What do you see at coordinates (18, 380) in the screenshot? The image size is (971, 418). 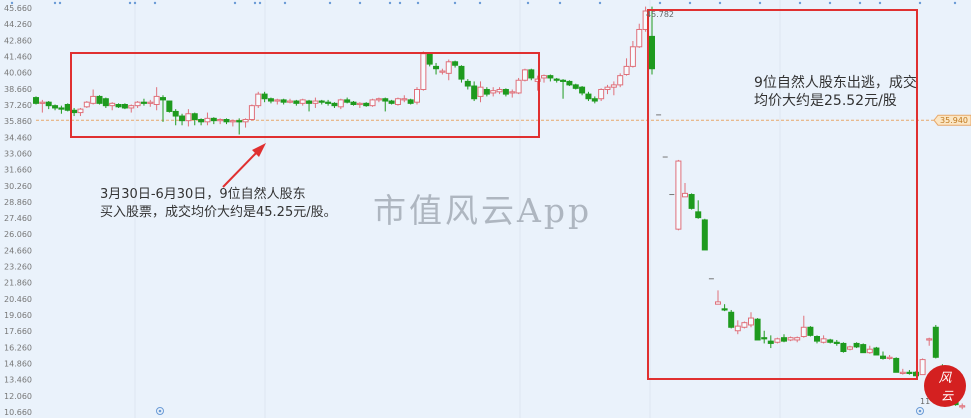 I see `y-tick-label: 13.460` at bounding box center [18, 380].